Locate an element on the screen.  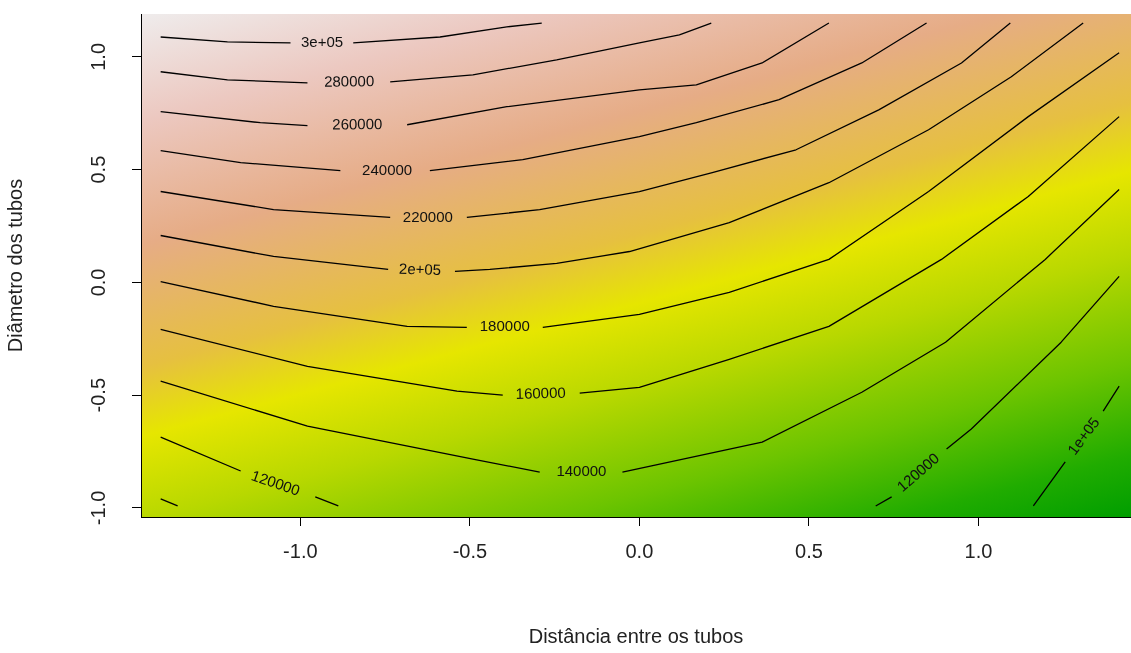
y-tick-label: -0.5 is located at coordinates (97, 395).